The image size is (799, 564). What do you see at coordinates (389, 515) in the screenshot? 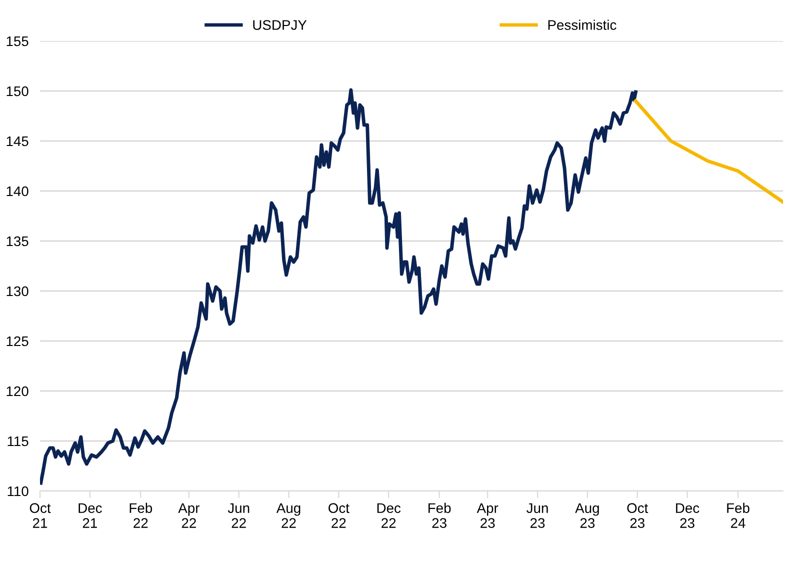
I see `x-tick-label: Dec 22` at bounding box center [389, 515].